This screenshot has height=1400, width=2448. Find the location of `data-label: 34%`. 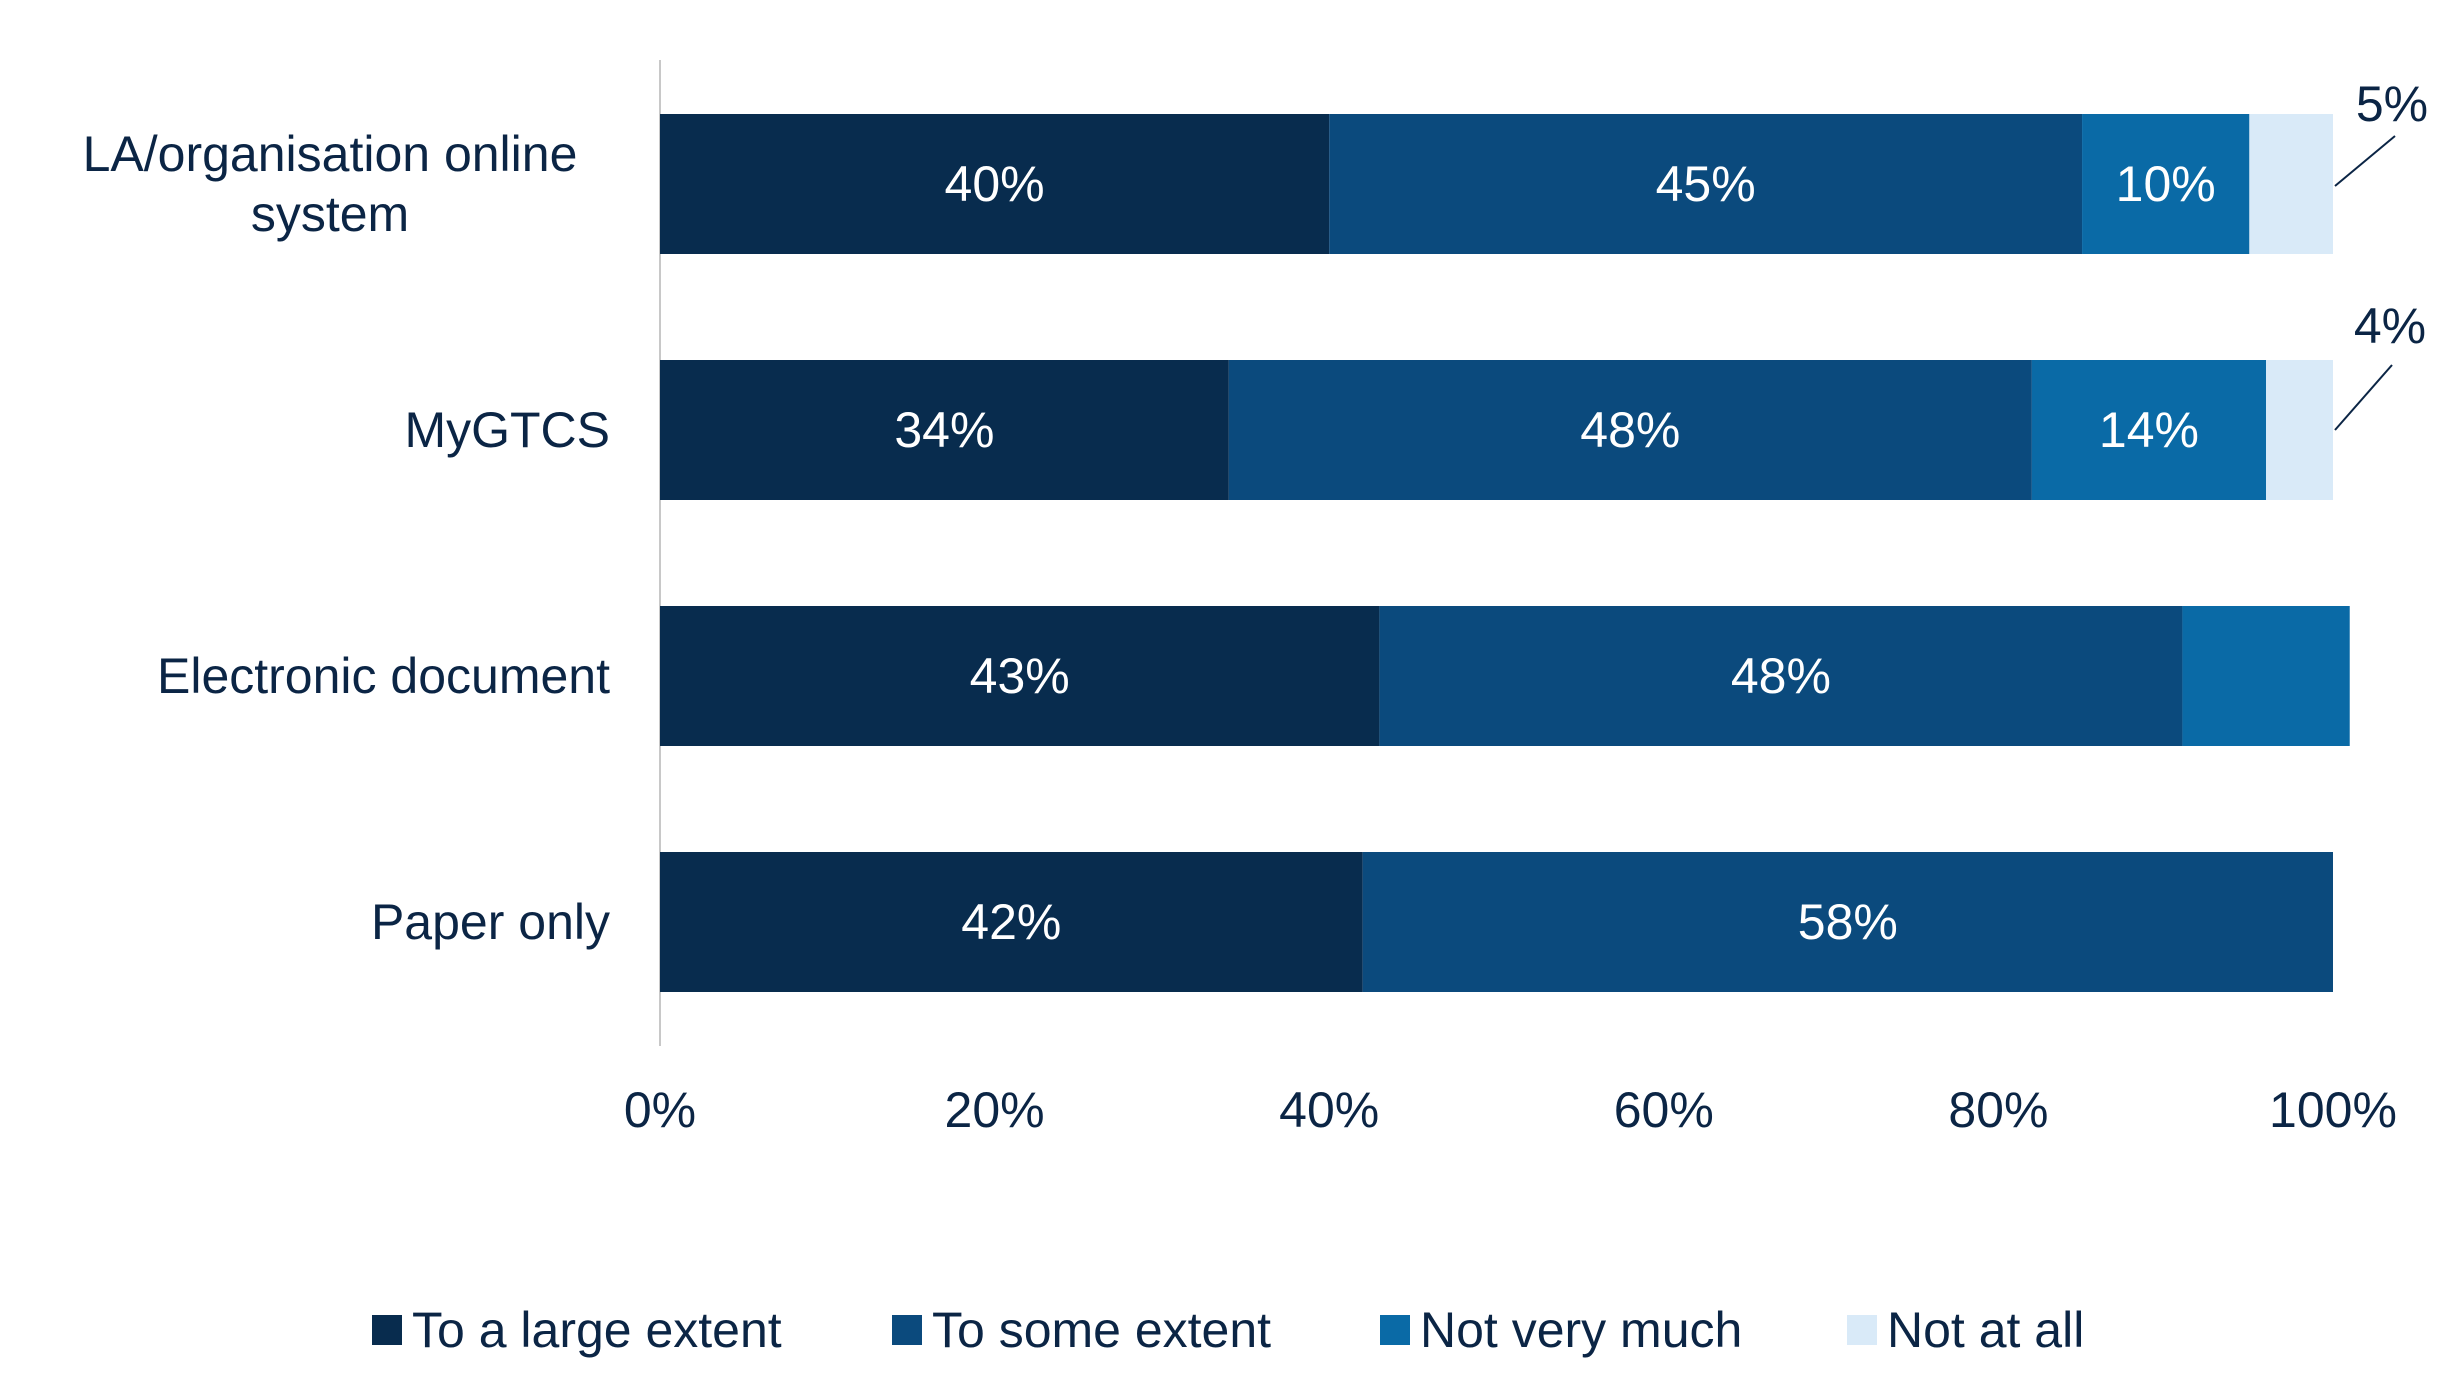

data-label: 34% is located at coordinates (944, 430).